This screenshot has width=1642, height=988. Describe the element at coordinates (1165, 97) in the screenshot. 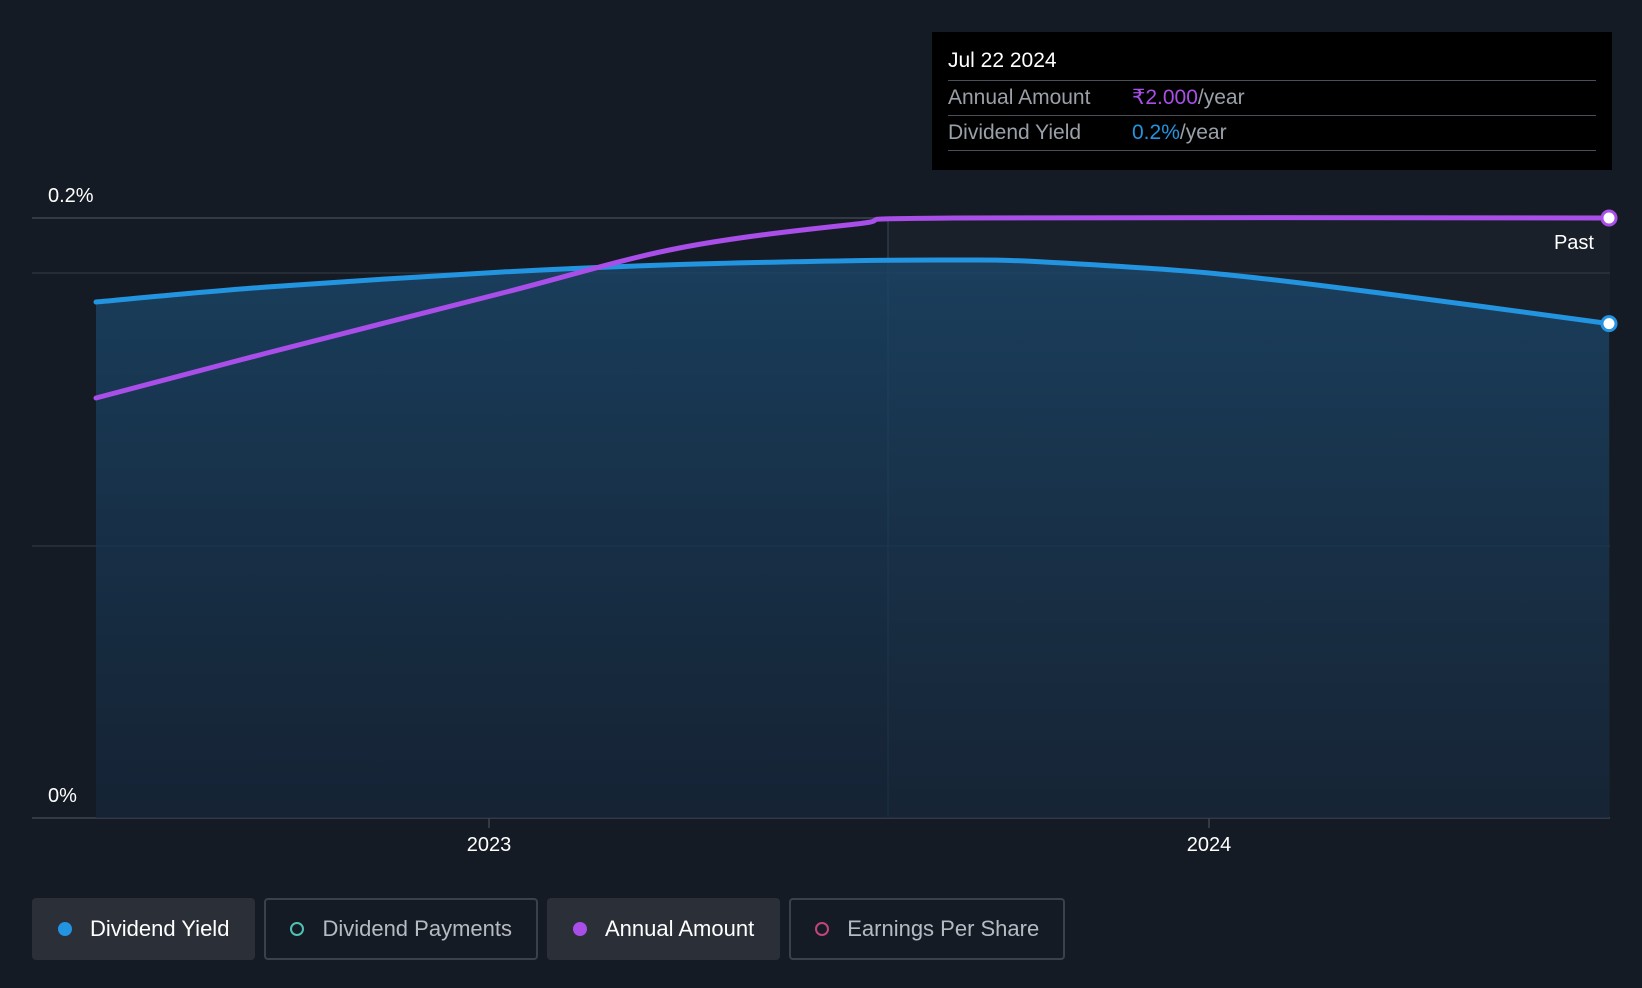

I see `tooltip-value: ₹2.000` at that location.